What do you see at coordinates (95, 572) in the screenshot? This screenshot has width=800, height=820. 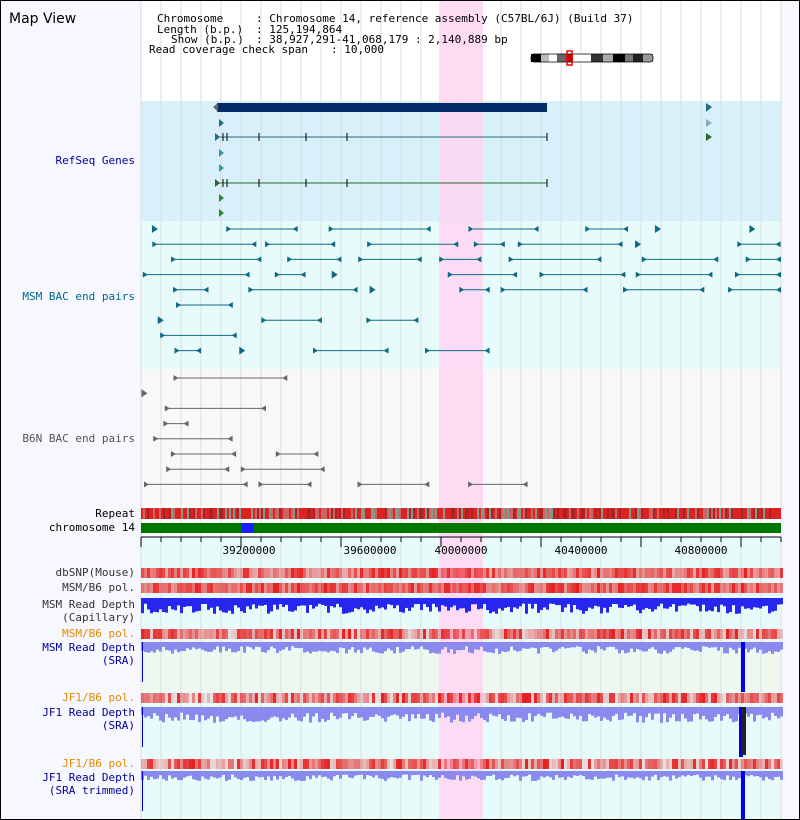 I see `dbsnp-track-label: dbSNP(Mouse)` at bounding box center [95, 572].